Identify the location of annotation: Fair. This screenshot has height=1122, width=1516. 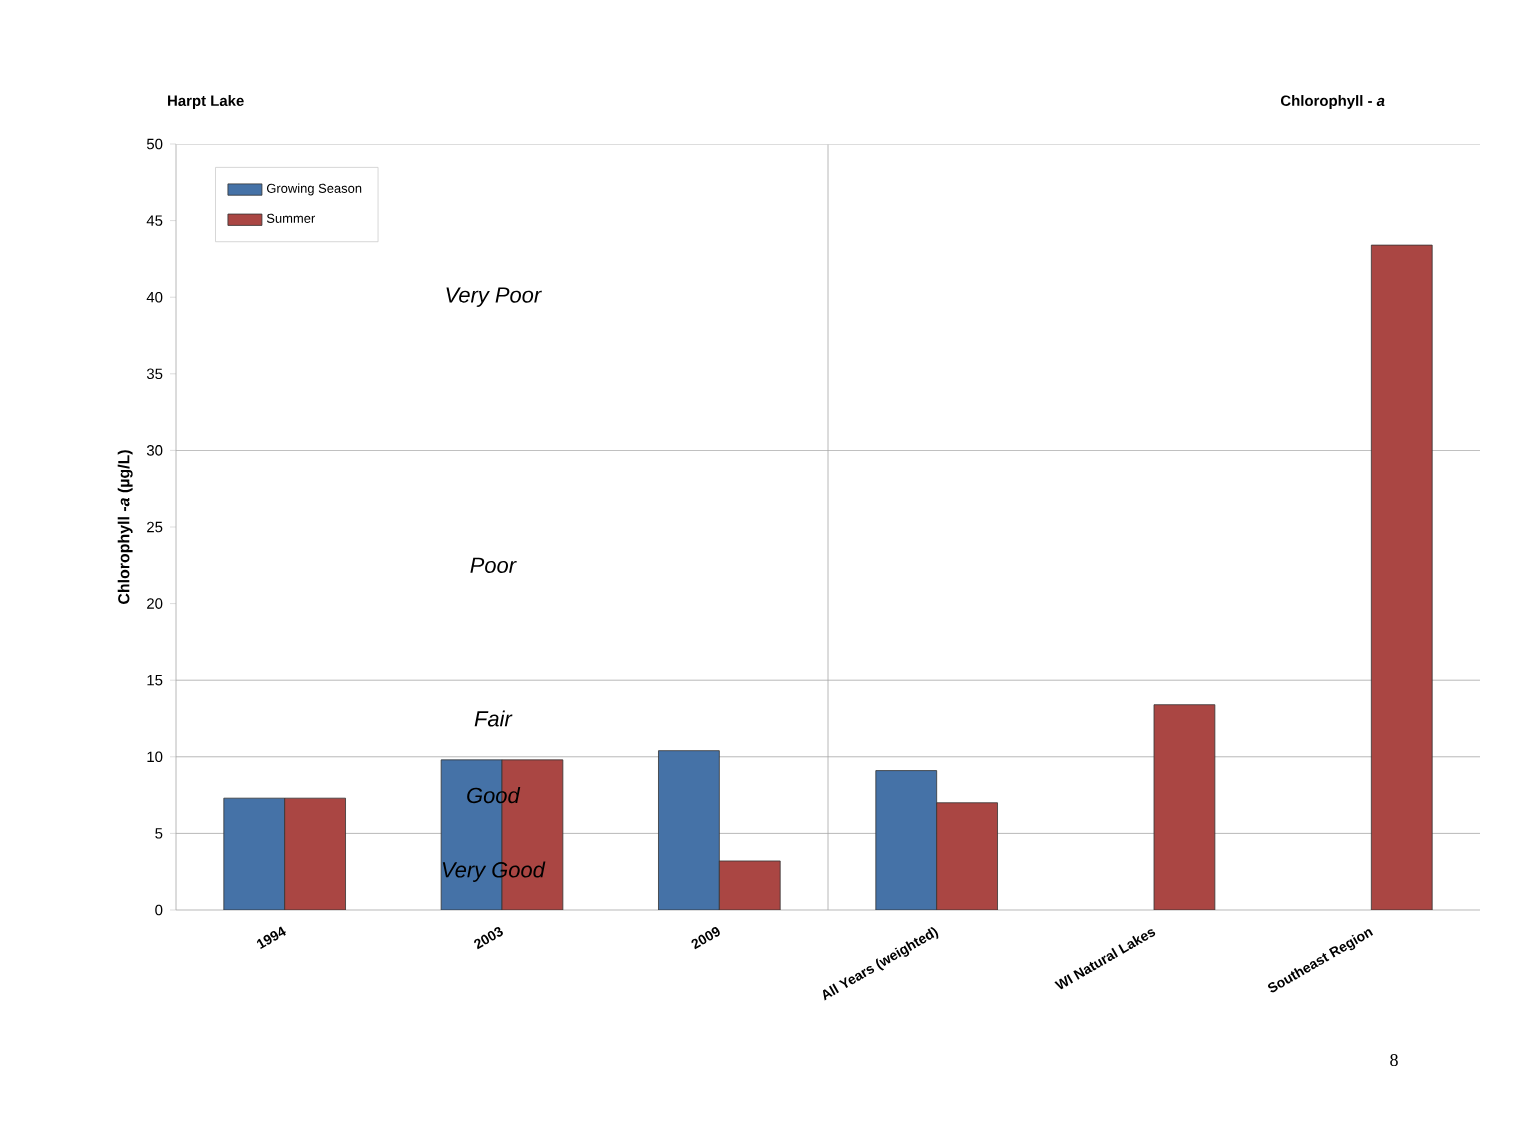
(493, 718).